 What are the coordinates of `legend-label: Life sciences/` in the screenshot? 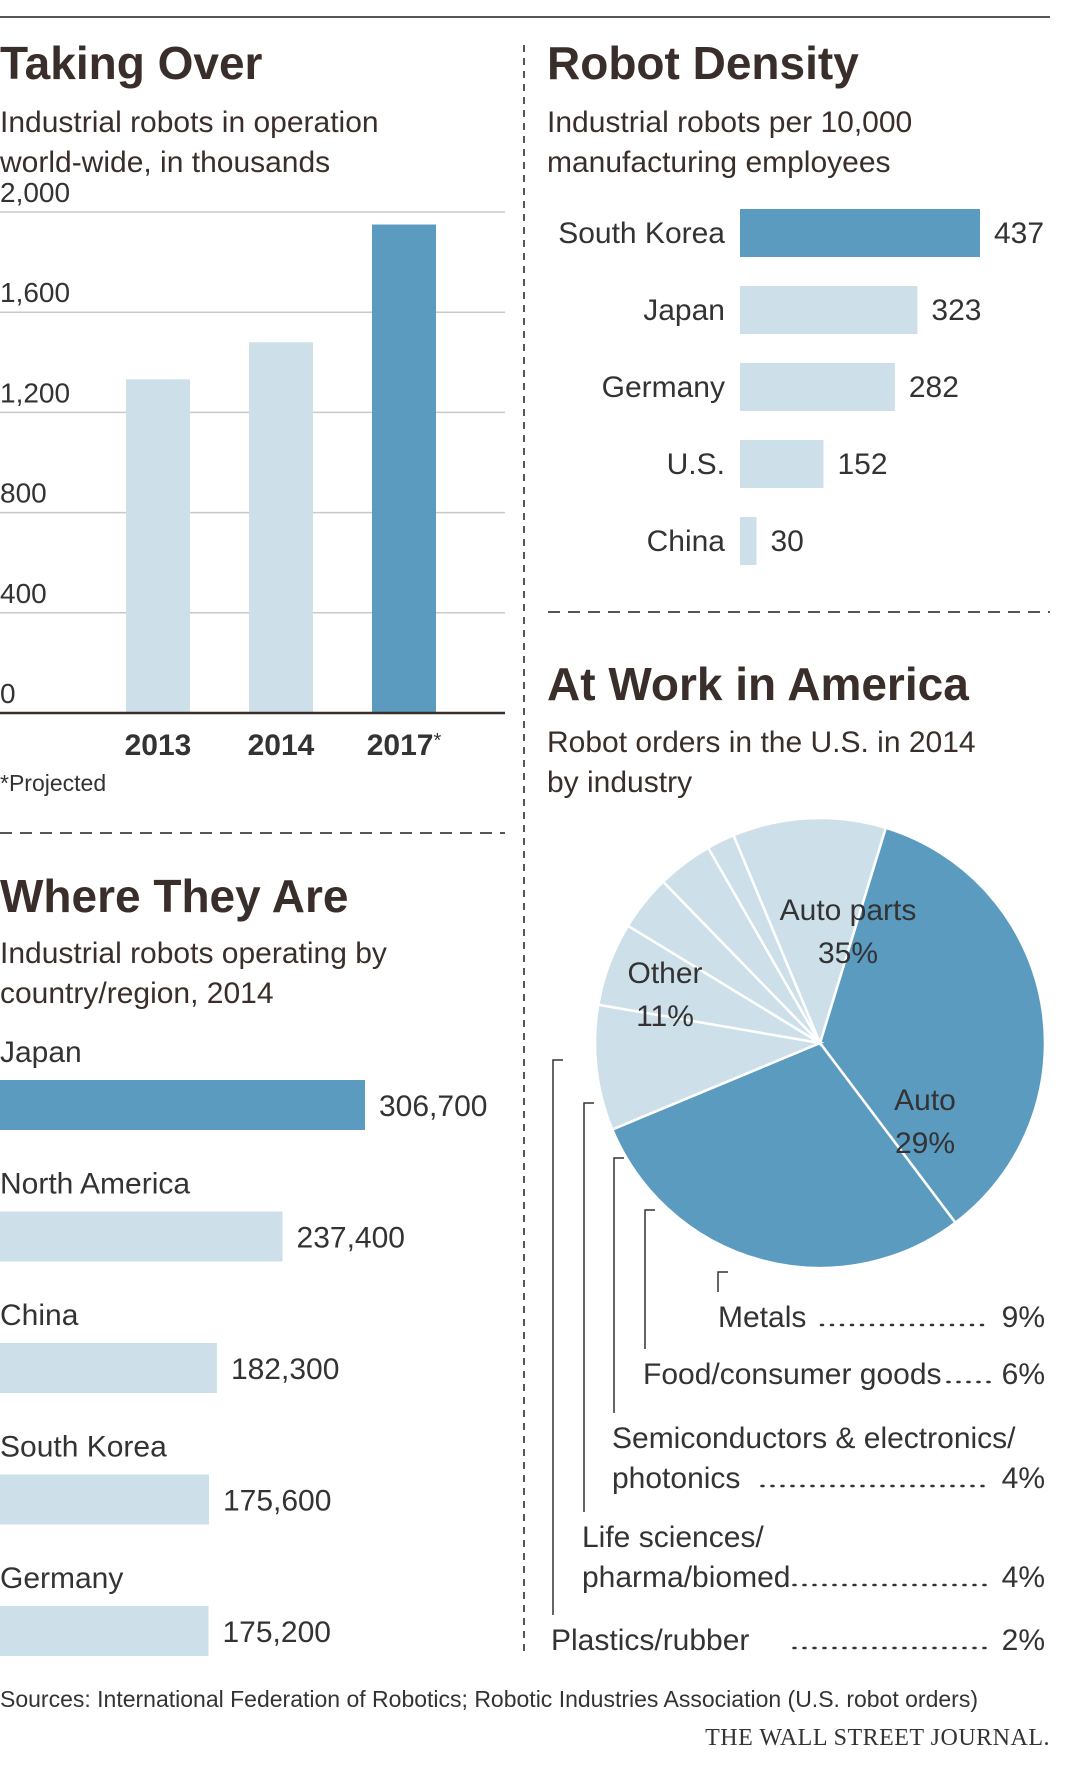 It's located at (673, 1537).